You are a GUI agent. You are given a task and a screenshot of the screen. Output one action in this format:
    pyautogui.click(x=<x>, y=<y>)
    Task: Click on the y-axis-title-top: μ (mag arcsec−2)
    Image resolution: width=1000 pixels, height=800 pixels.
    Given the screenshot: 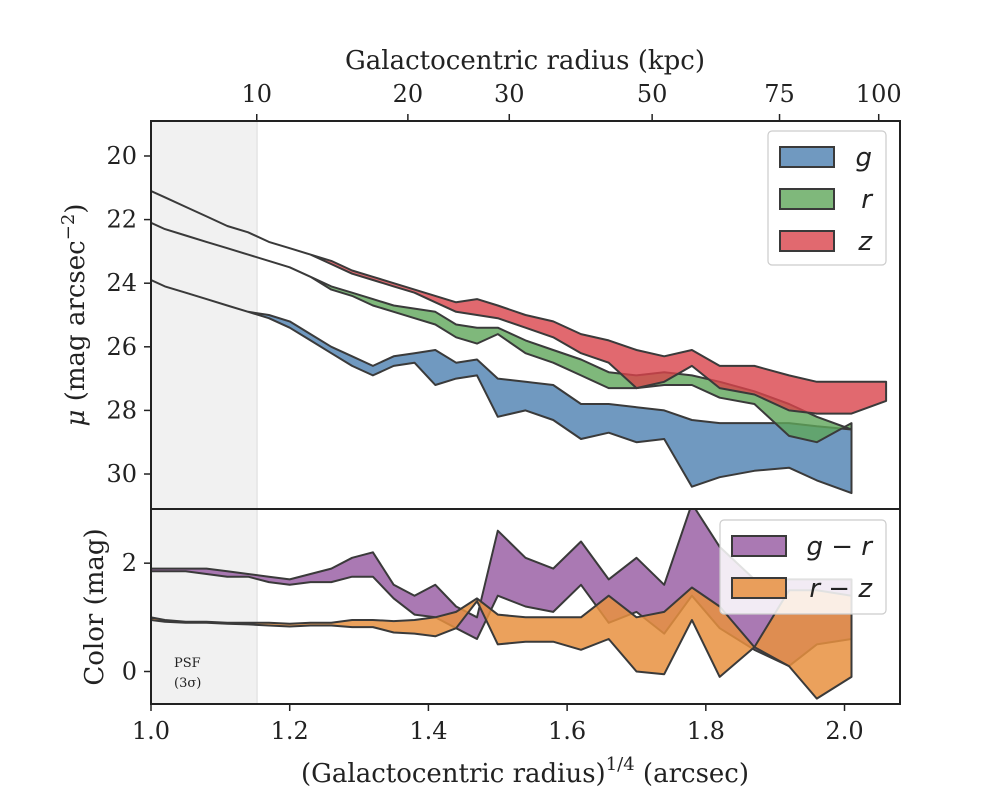 What is the action you would take?
    pyautogui.click(x=74, y=315)
    